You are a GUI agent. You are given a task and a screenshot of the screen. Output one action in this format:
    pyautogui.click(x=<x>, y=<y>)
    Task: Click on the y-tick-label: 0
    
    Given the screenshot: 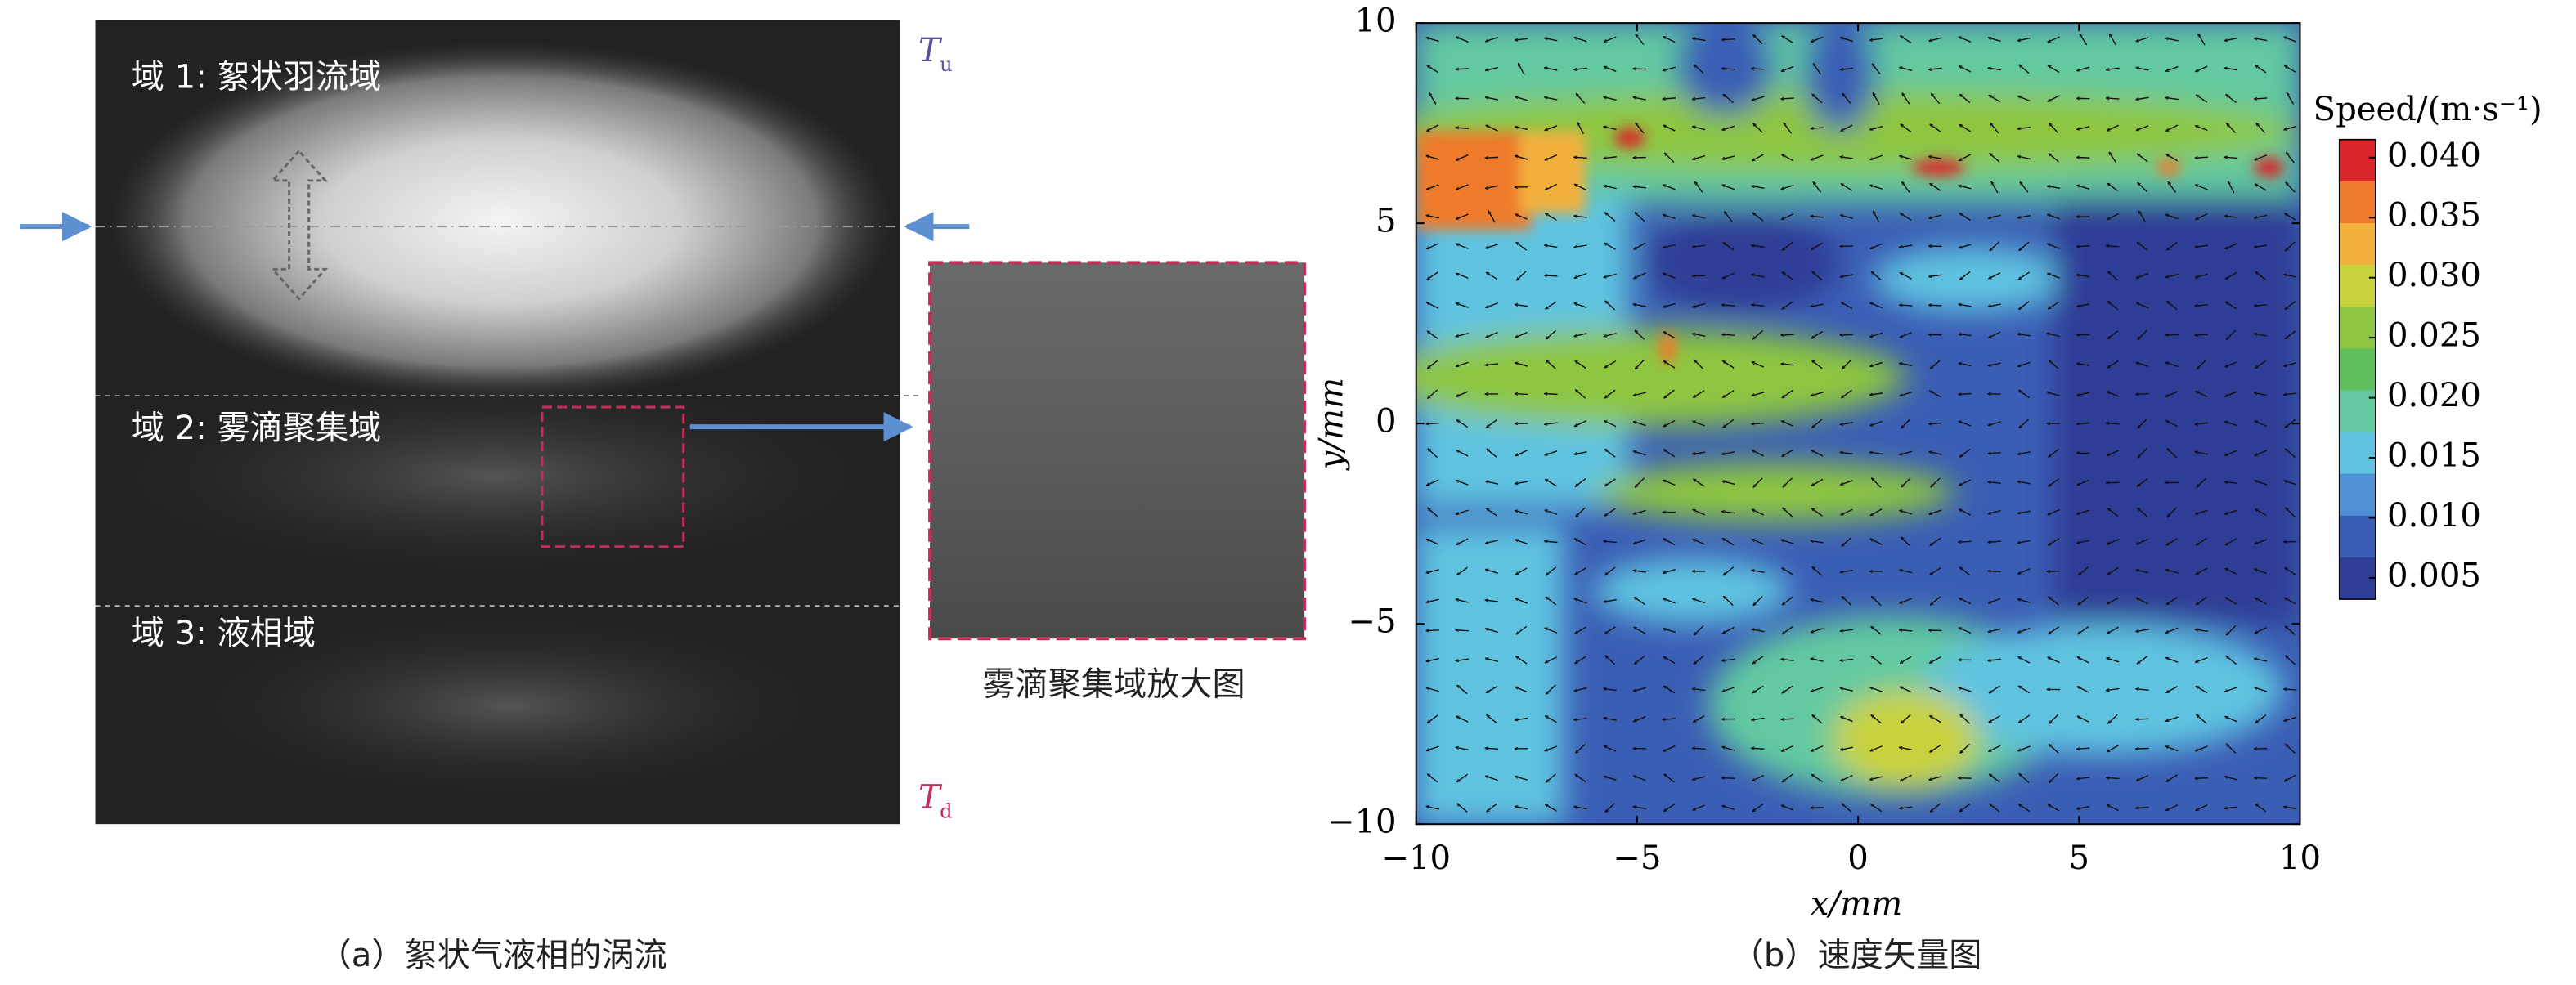 What is the action you would take?
    pyautogui.click(x=1387, y=422)
    